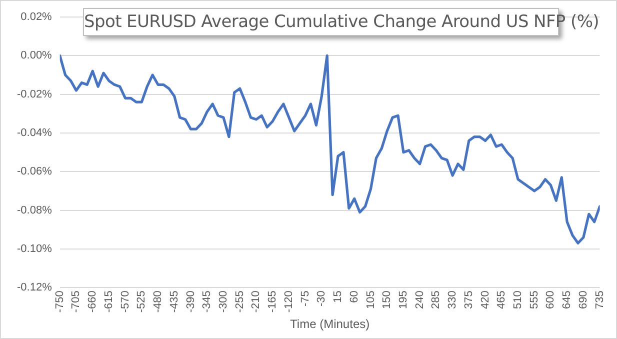 The width and height of the screenshot is (617, 339). I want to click on x-tick-label: -390, so click(190, 301).